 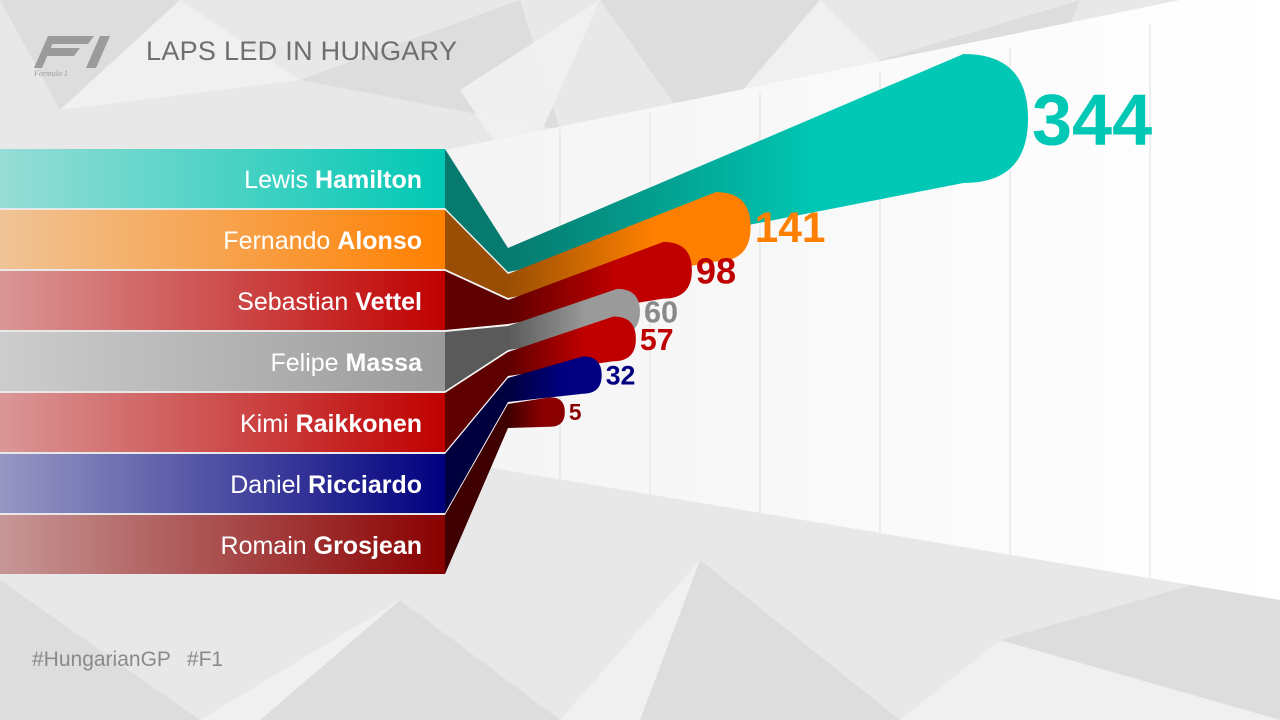 I want to click on driver-first-name: Kimi, so click(x=264, y=424).